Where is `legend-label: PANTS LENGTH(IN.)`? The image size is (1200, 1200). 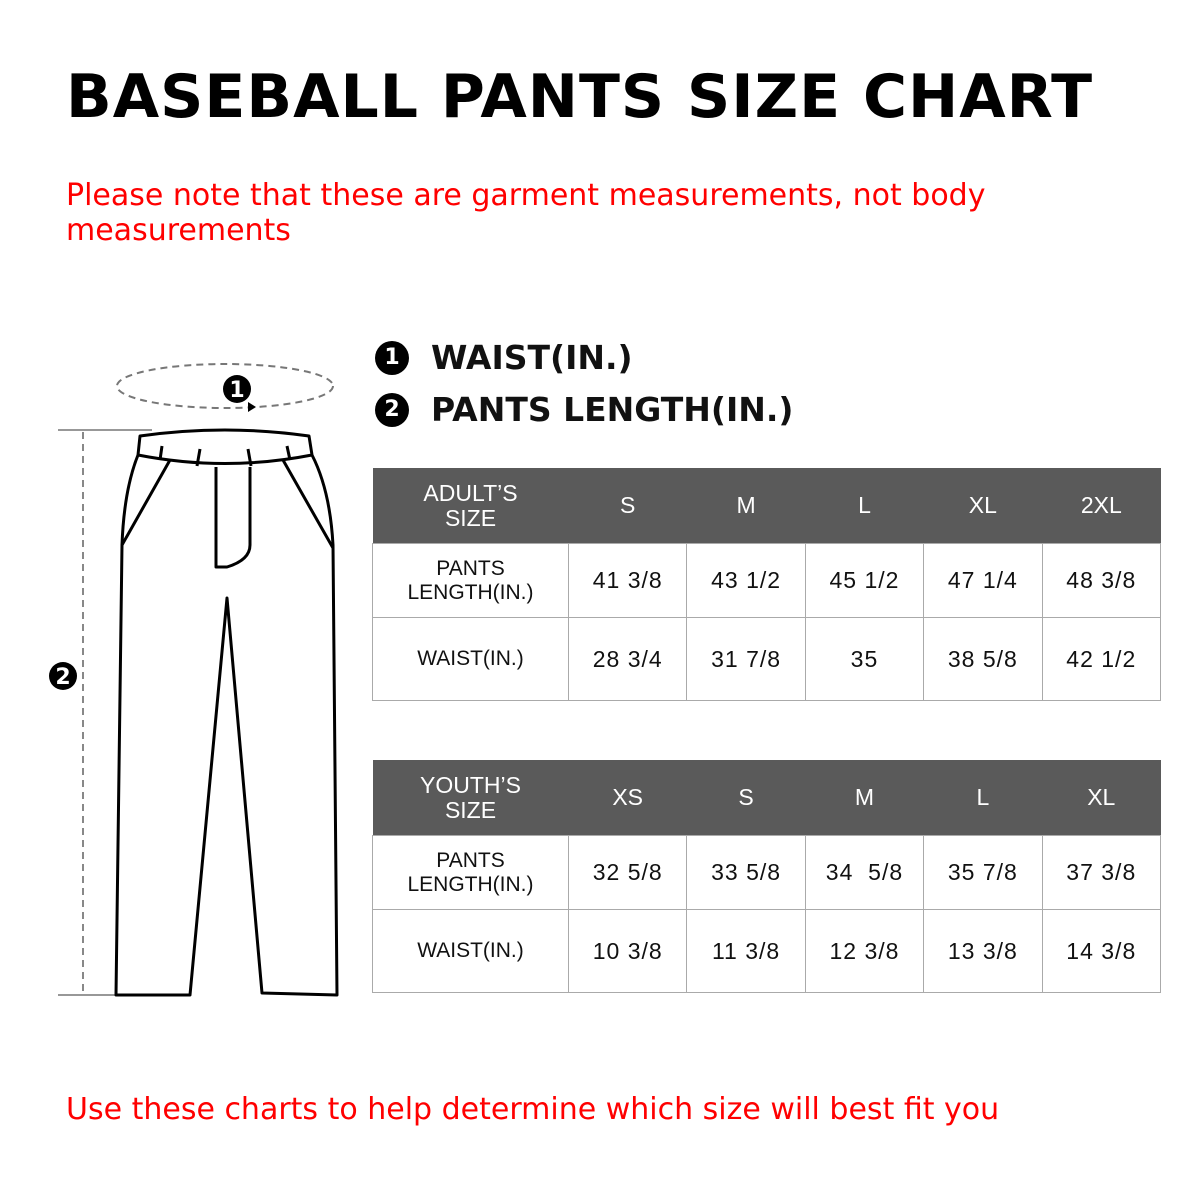 legend-label: PANTS LENGTH(IN.) is located at coordinates (612, 409).